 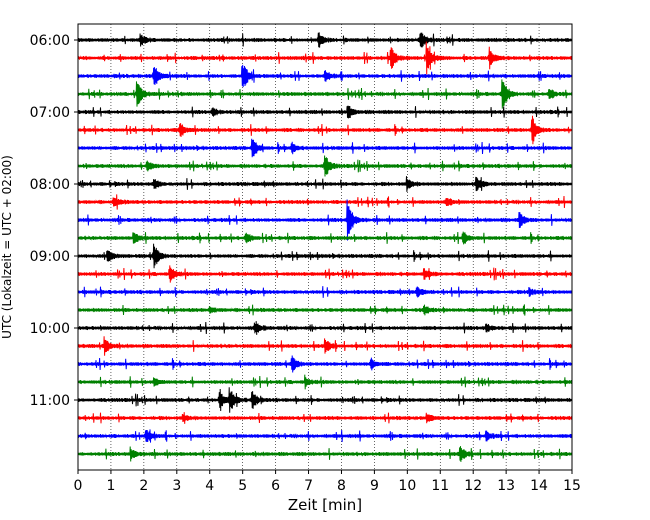 I want to click on x-tick-label: 12, so click(x=473, y=486).